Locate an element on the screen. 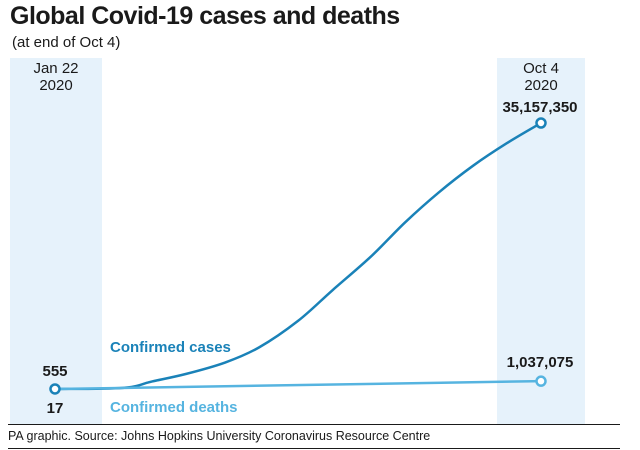  deaths-series-line is located at coordinates (298, 385).